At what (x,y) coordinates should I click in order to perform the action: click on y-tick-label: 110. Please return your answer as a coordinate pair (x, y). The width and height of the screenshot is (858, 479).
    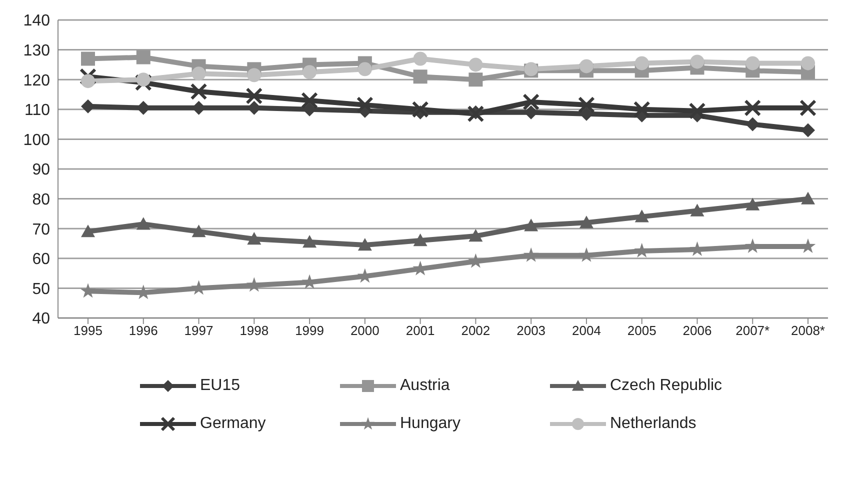
    Looking at the image, I should click on (37, 111).